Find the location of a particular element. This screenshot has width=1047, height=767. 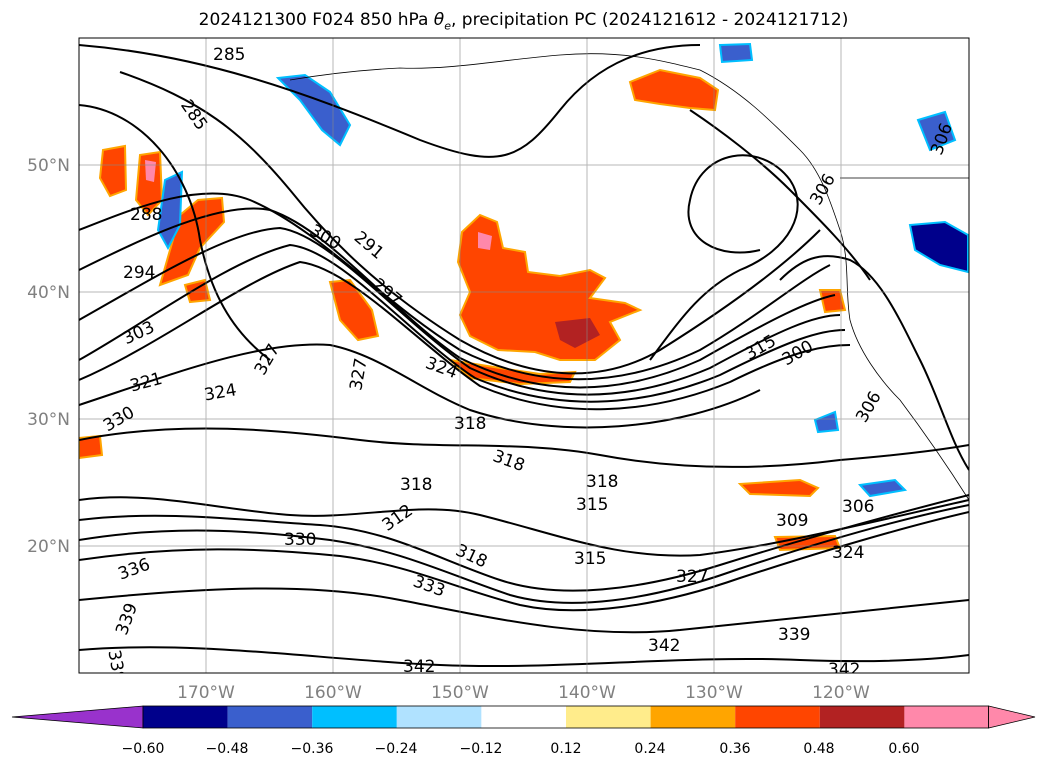

lon-labels: 170°W 160°W 150°W 140°W 130°W 120°W is located at coordinates (523, 693).